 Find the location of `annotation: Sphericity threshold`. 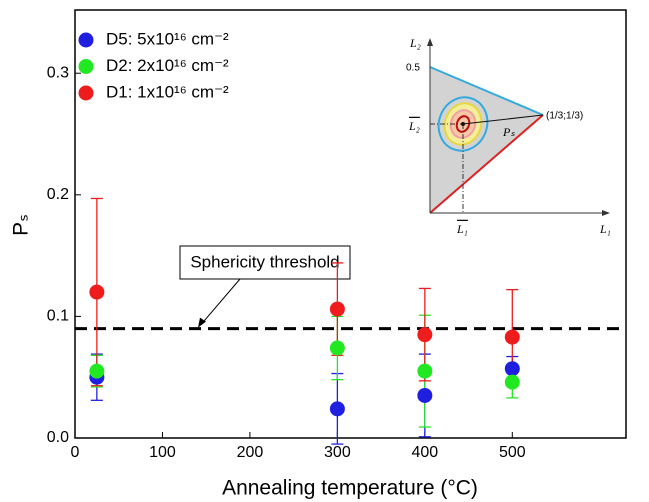

annotation: Sphericity threshold is located at coordinates (264, 261).